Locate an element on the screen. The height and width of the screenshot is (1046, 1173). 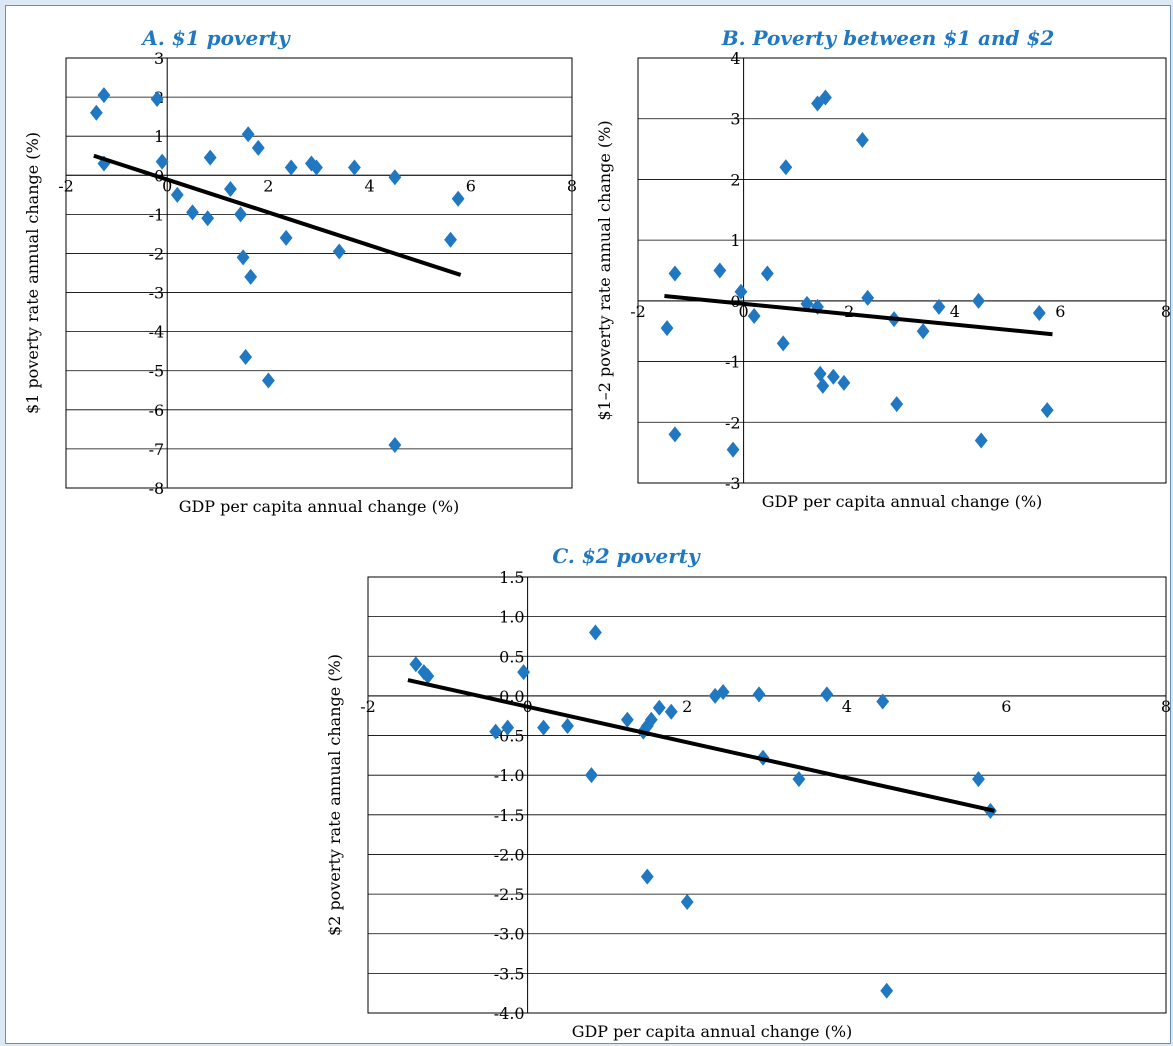
x-tick-label: 2 is located at coordinates (849, 311).